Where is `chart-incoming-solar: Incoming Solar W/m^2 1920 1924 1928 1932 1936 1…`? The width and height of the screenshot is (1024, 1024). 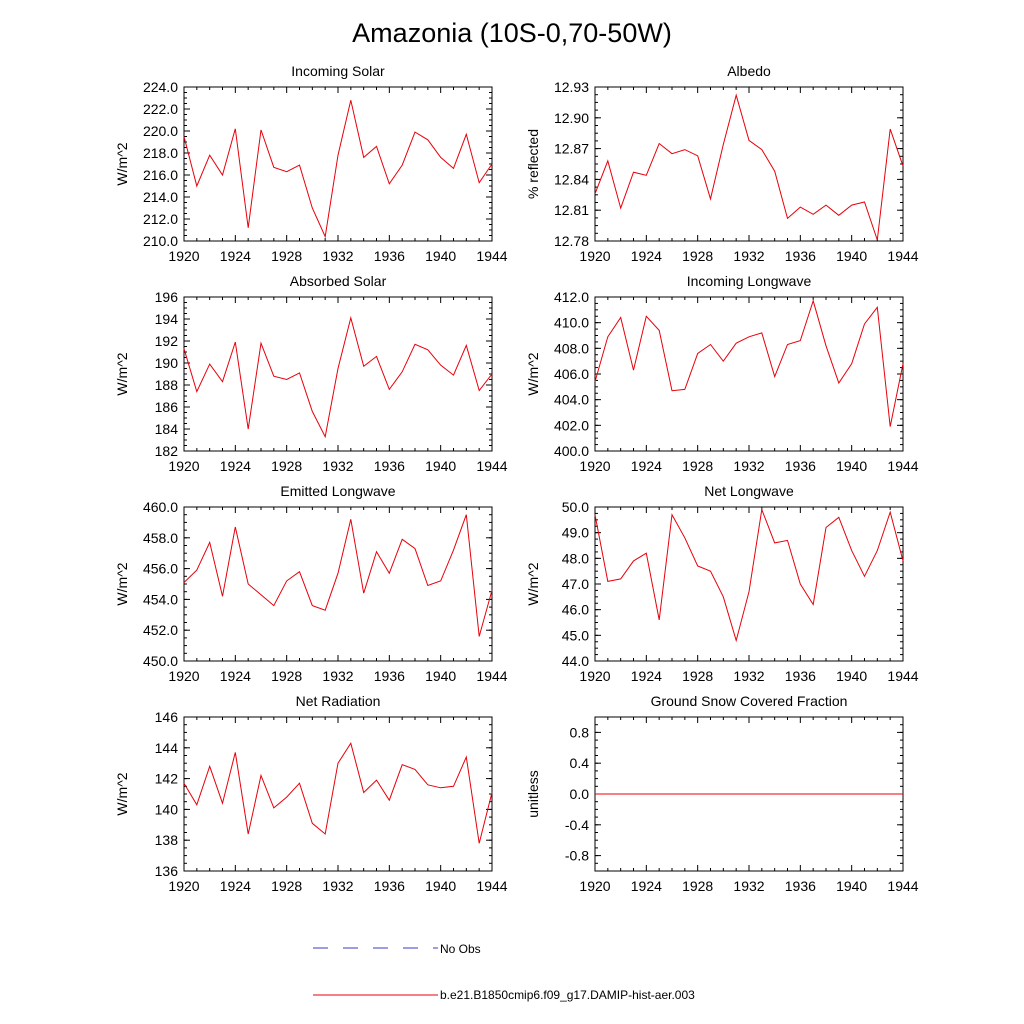 chart-incoming-solar: Incoming Solar W/m^2 1920 1924 1928 1932 1936 1… is located at coordinates (311, 163).